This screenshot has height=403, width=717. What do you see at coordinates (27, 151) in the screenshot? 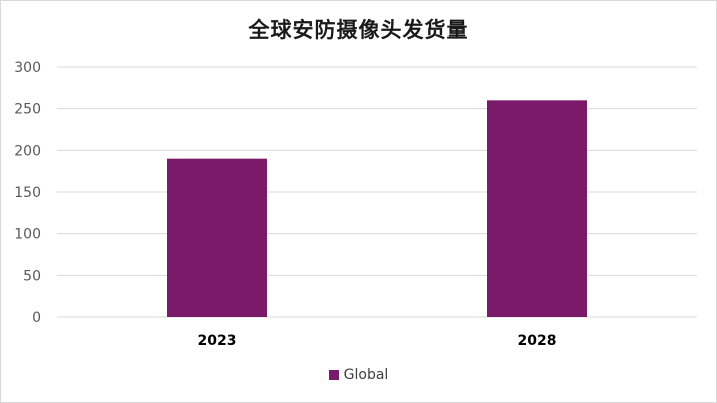
I see `y-tick-label: 200` at bounding box center [27, 151].